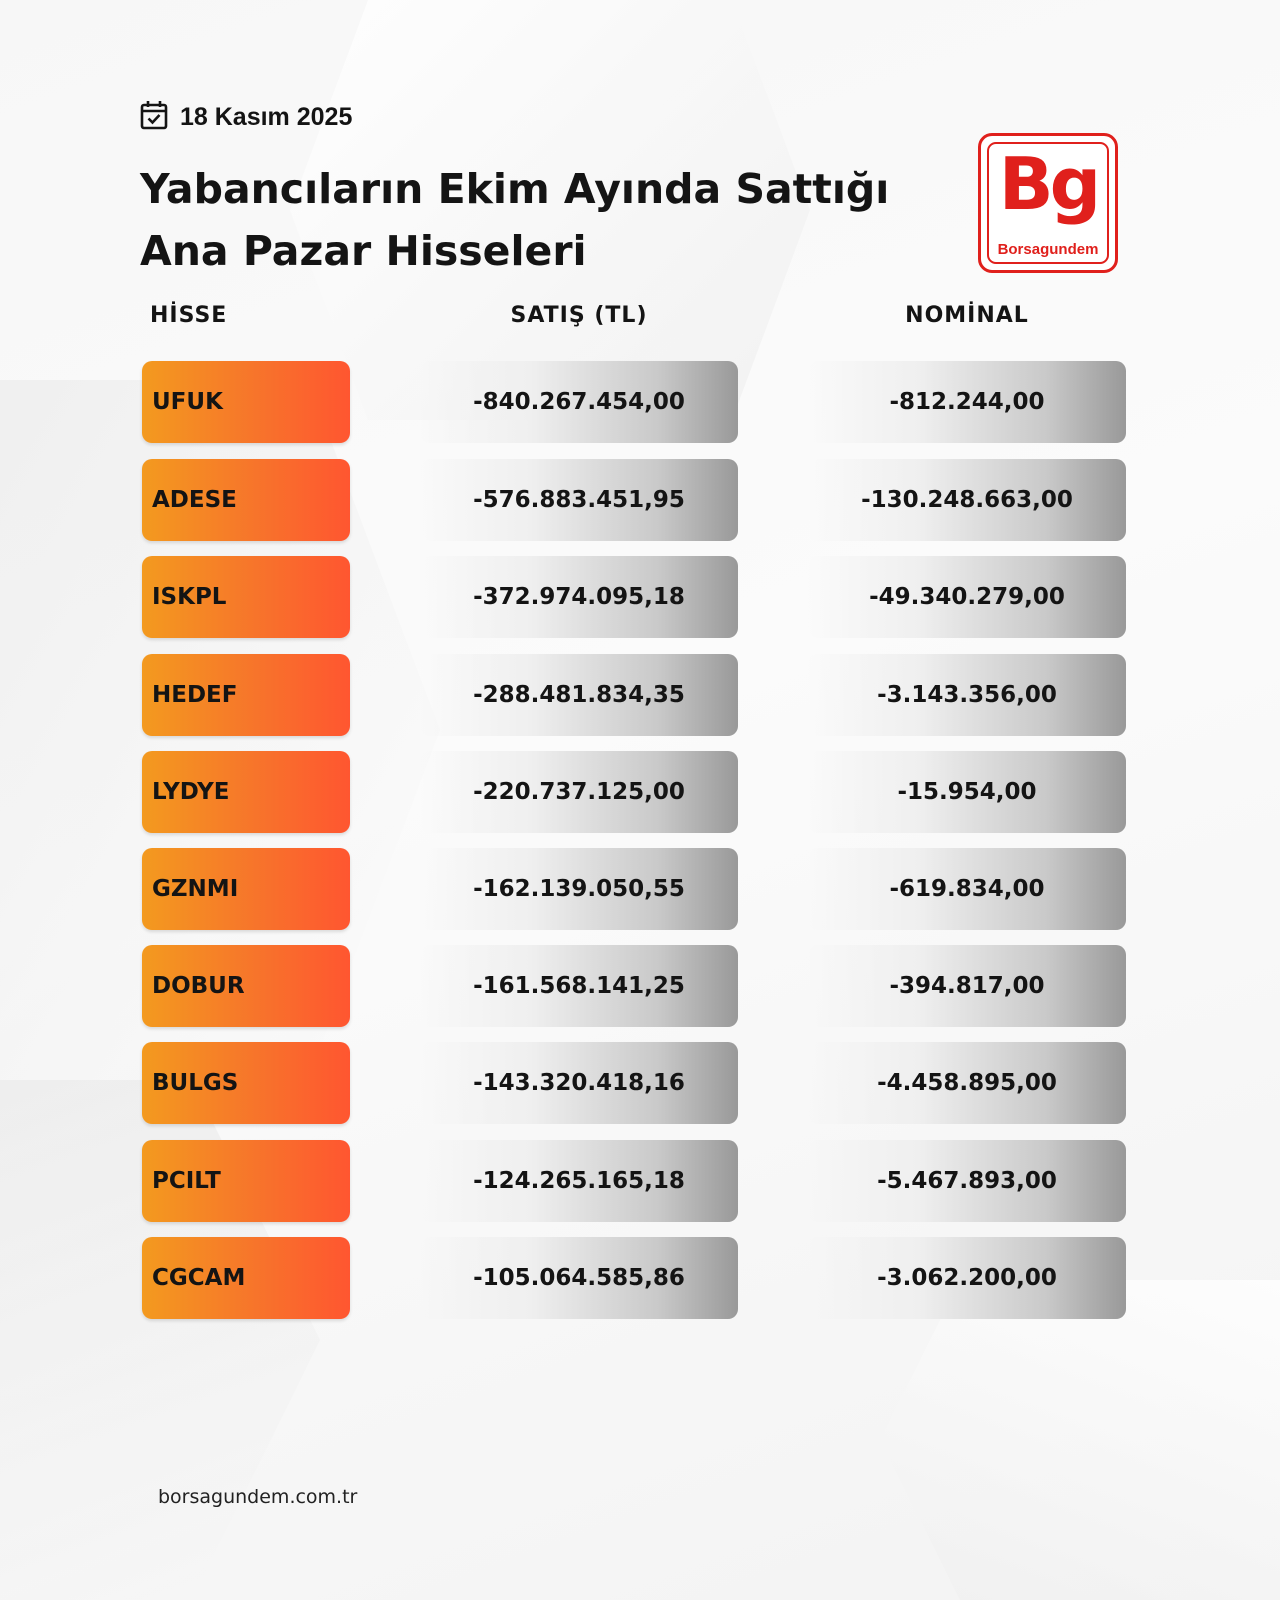  Describe the element at coordinates (246, 889) in the screenshot. I see `ticker-cell: GZNMI` at that location.